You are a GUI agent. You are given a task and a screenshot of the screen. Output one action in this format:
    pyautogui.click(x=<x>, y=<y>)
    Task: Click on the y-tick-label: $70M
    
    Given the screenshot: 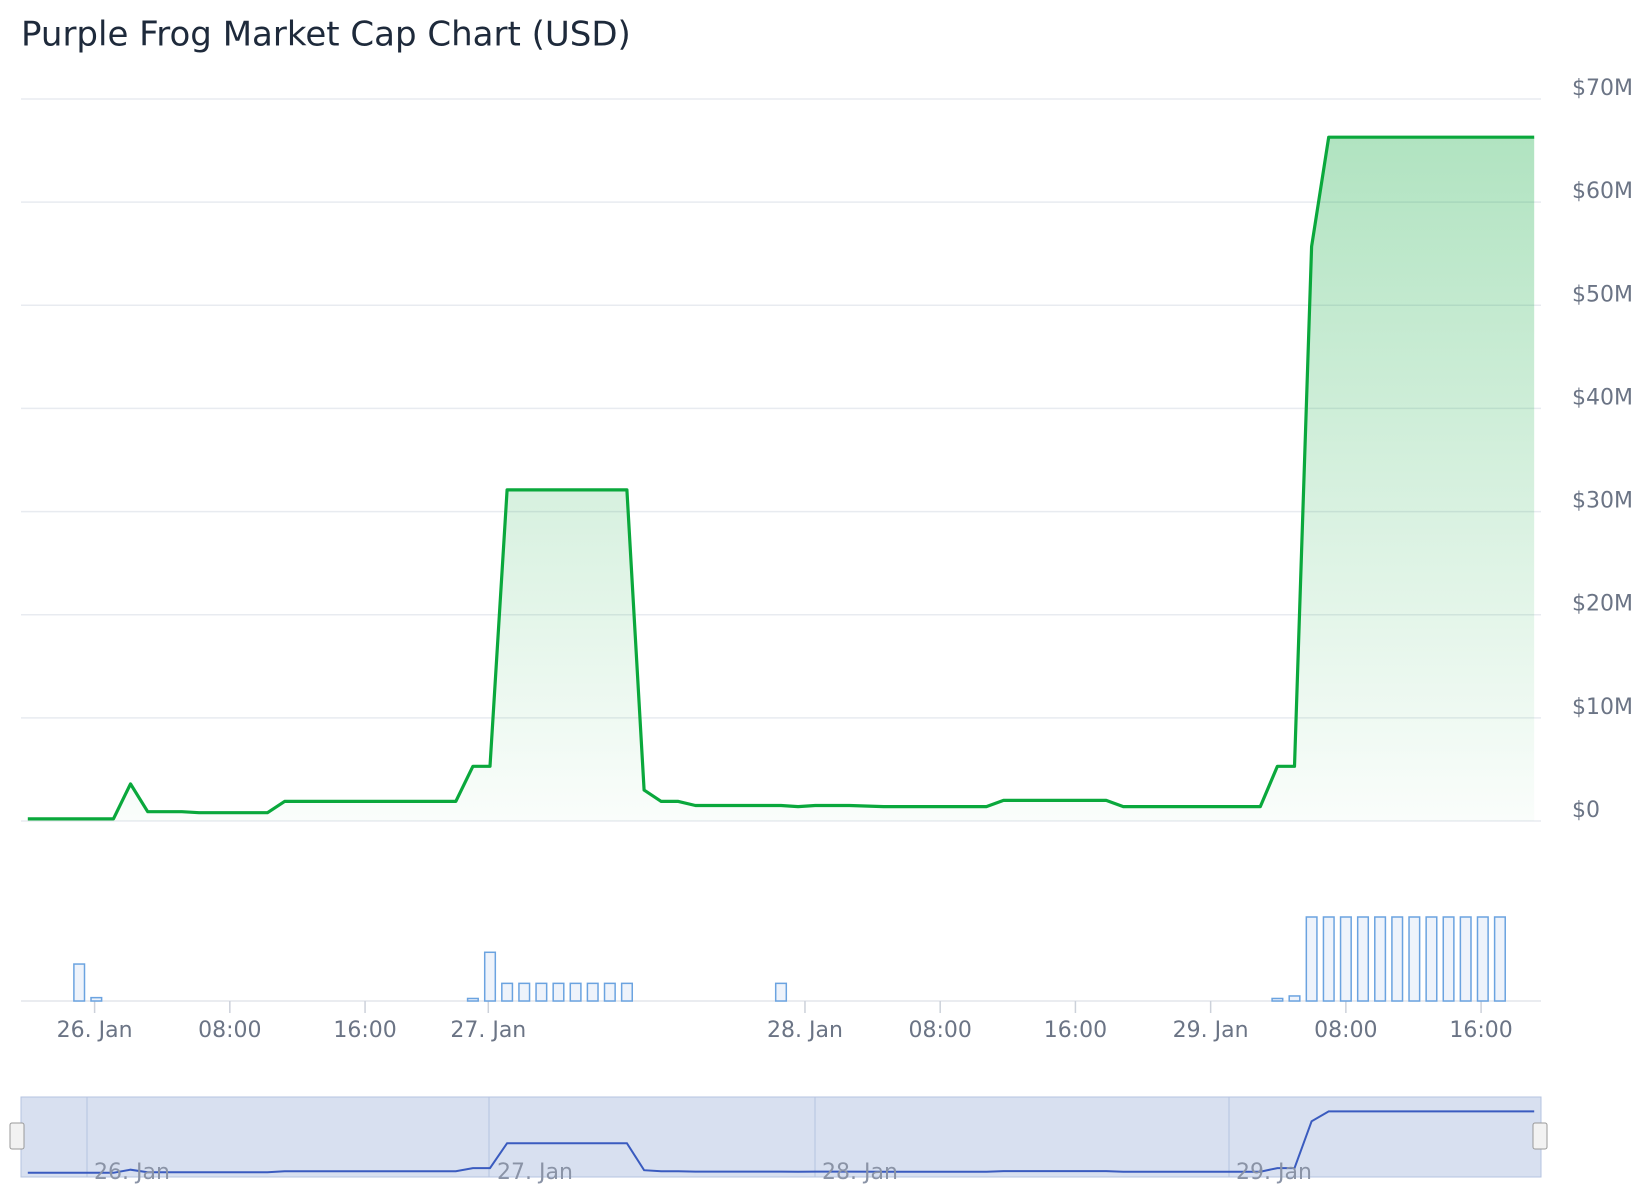 What is the action you would take?
    pyautogui.click(x=1602, y=88)
    